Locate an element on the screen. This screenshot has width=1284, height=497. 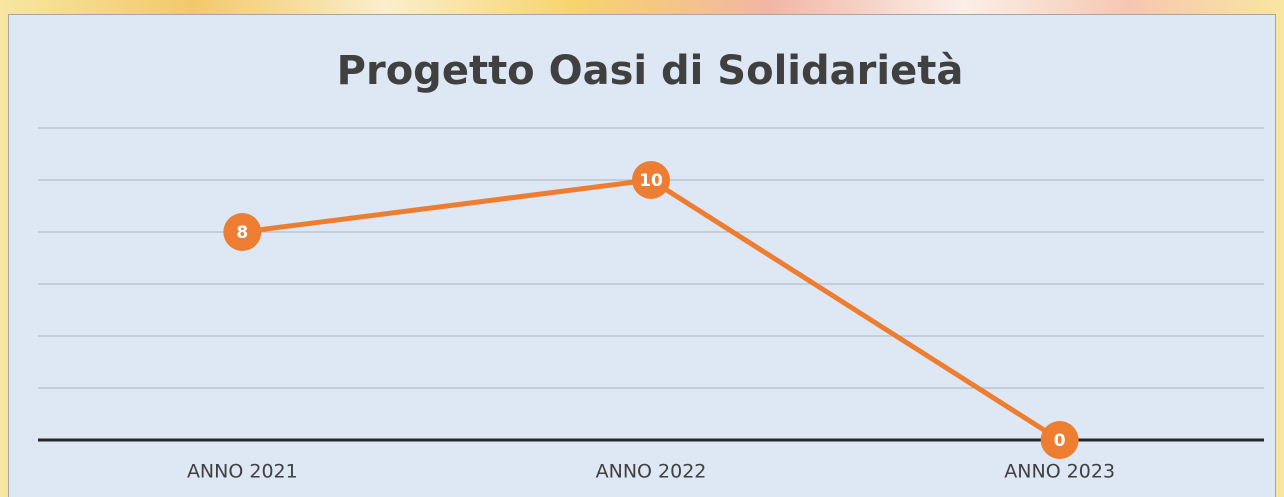
data-label: 8 is located at coordinates (242, 233).